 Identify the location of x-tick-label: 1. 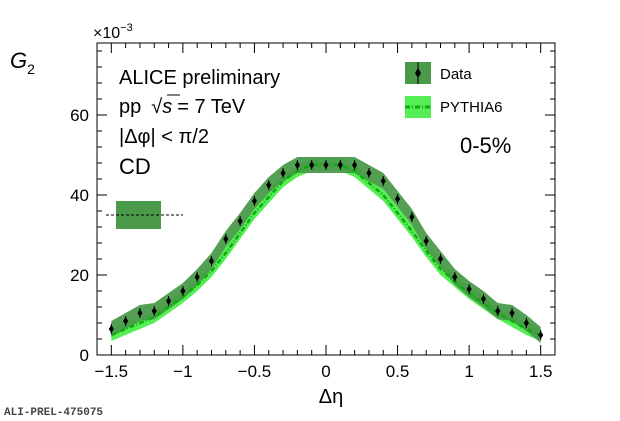
(468, 371).